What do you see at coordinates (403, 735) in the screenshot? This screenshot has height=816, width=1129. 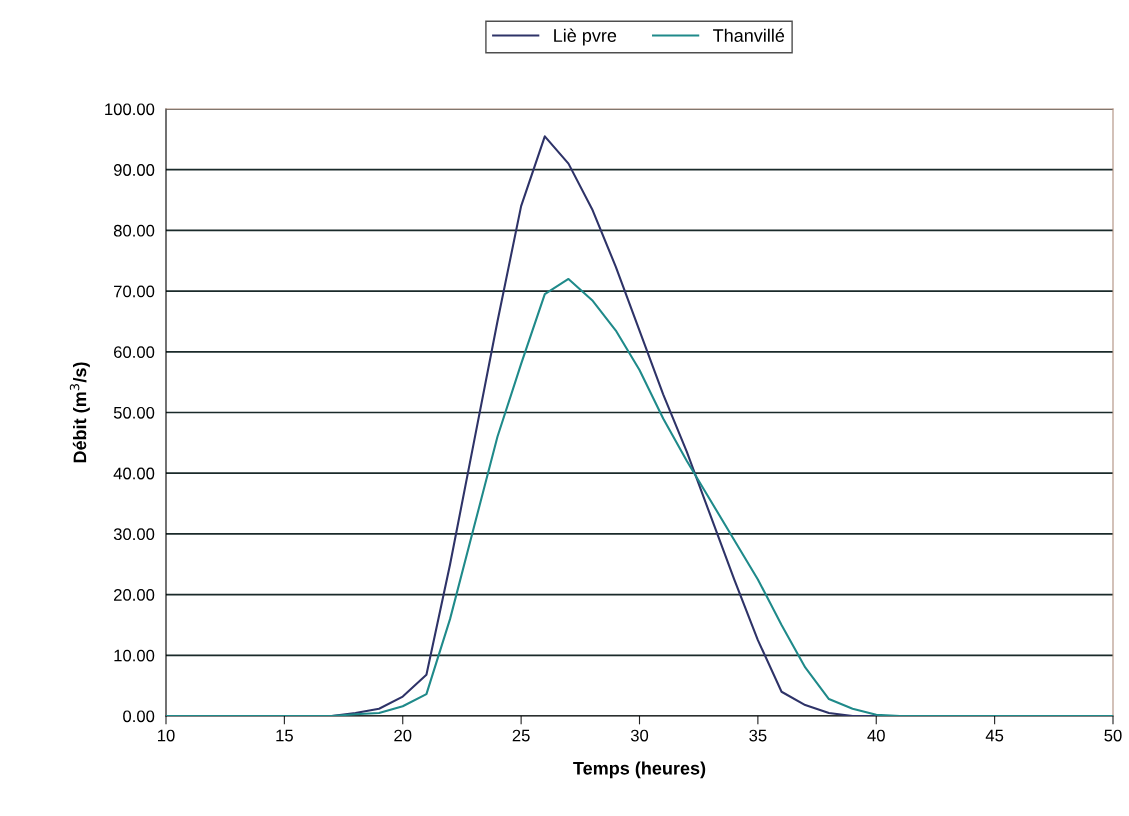 I see `x-tick-label: 20` at bounding box center [403, 735].